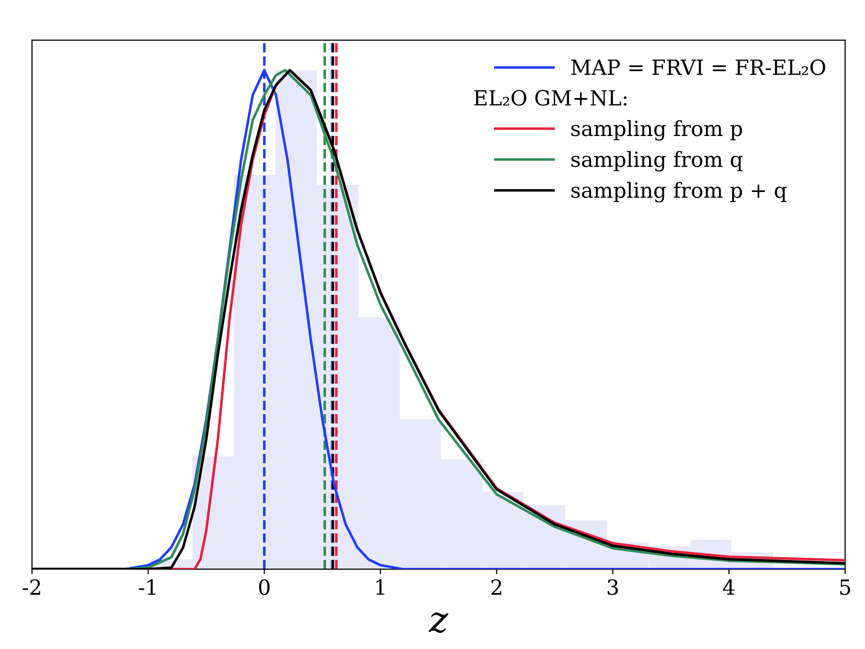 The width and height of the screenshot is (865, 649). What do you see at coordinates (698, 67) in the screenshot?
I see `legend-label: MAP = FRVI = FR-EL₂O` at bounding box center [698, 67].